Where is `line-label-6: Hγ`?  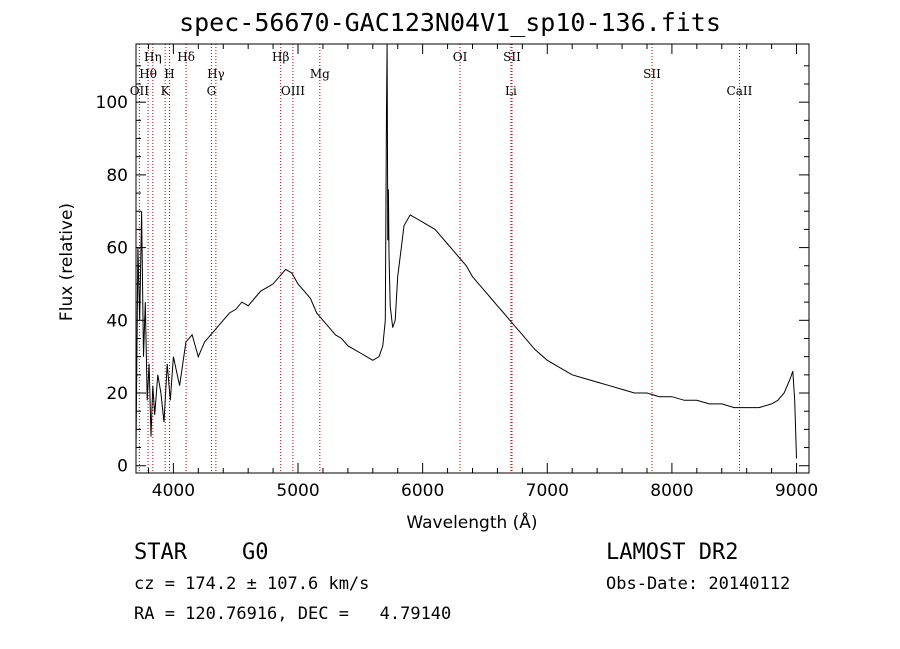 line-label-6: Hγ is located at coordinates (216, 74).